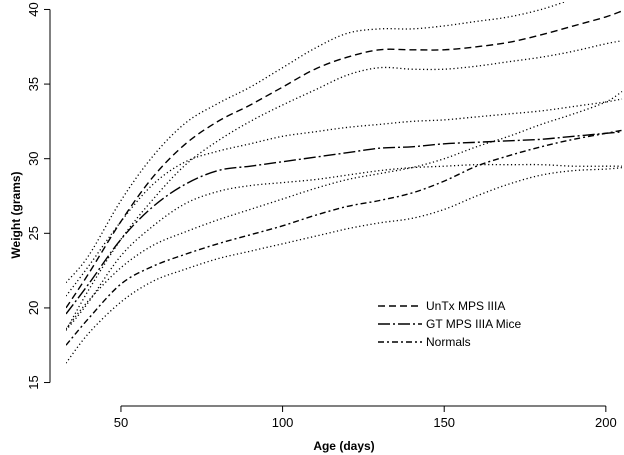 The width and height of the screenshot is (624, 455). Describe the element at coordinates (38, 196) in the screenshot. I see `y-ticks: 15 20 25 30 35 40` at that location.